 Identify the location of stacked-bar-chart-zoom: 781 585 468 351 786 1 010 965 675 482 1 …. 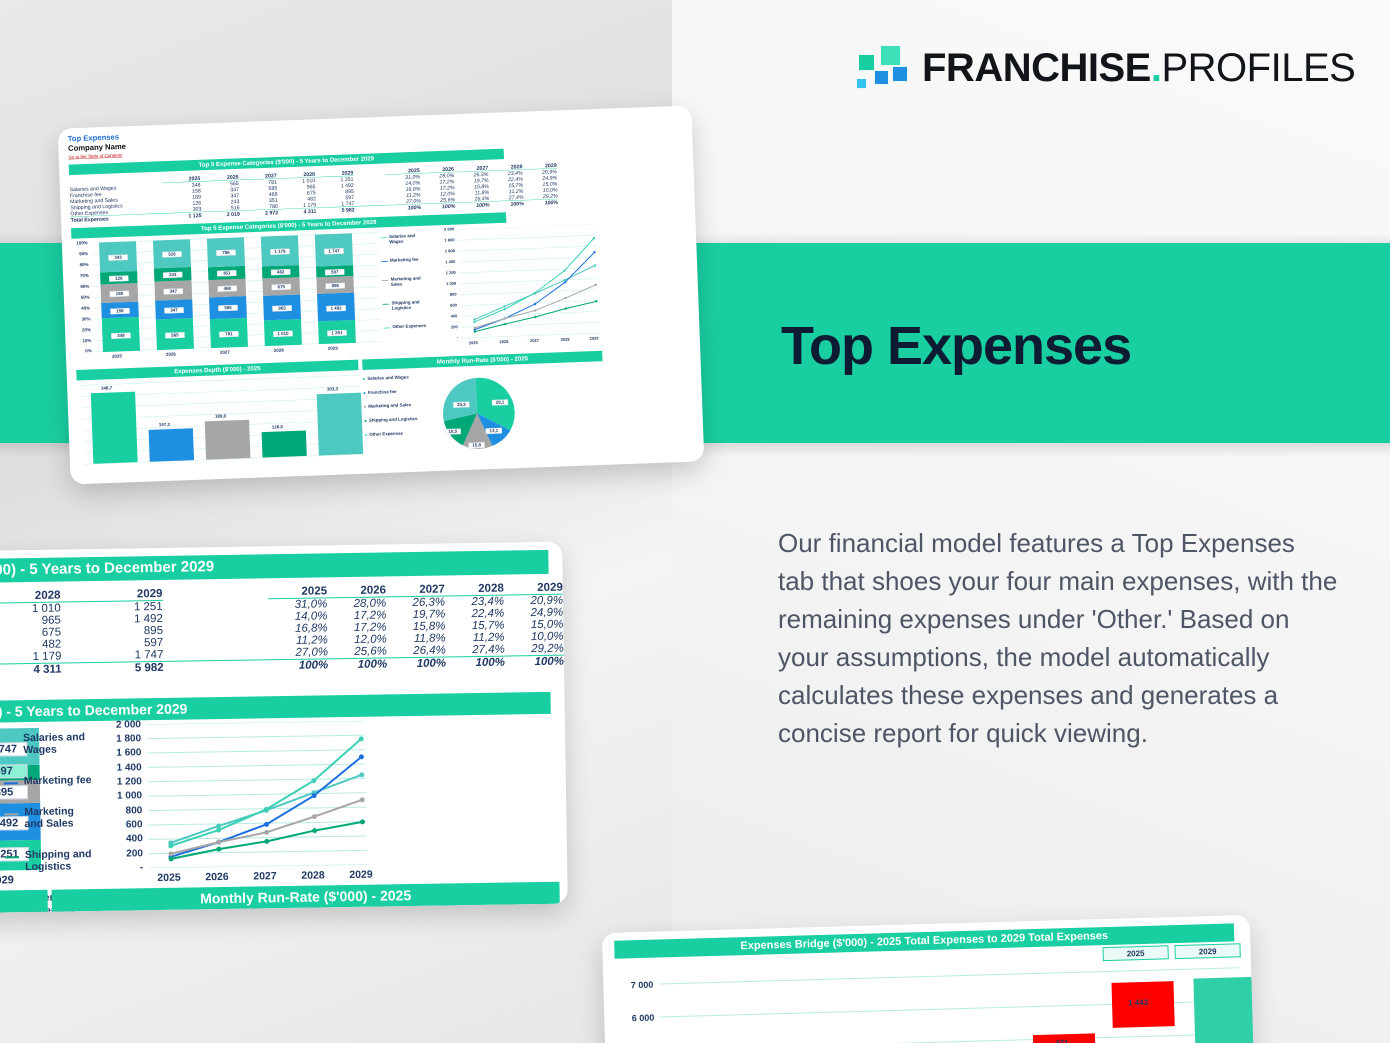
(21, 810).